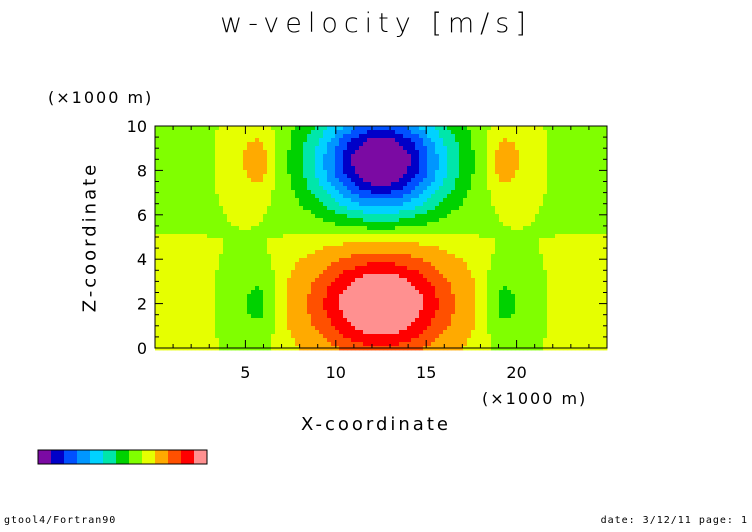  What do you see at coordinates (142, 170) in the screenshot?
I see `y-tick-label: 8` at bounding box center [142, 170].